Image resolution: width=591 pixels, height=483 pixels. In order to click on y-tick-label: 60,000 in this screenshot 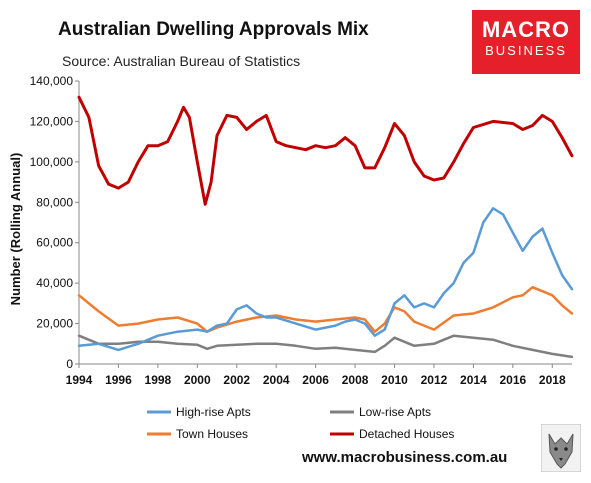, I will do `click(54, 243)`.